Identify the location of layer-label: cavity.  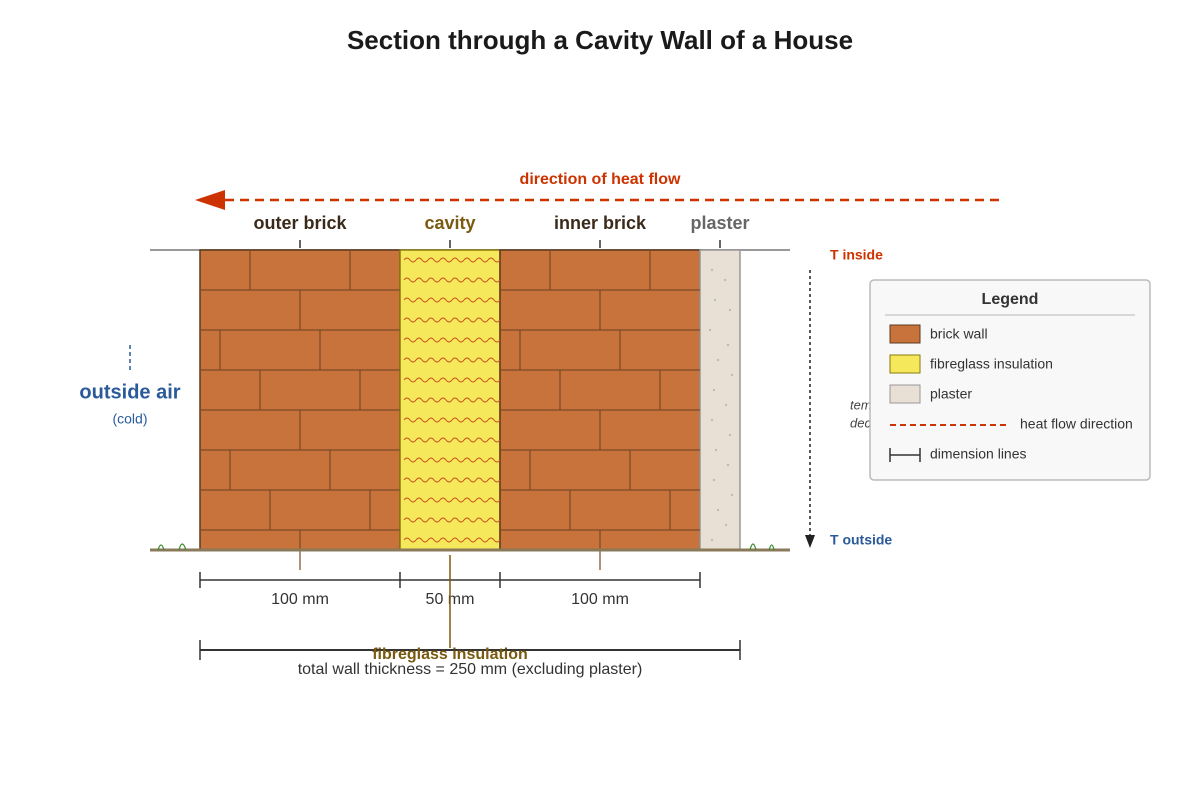
(449, 223).